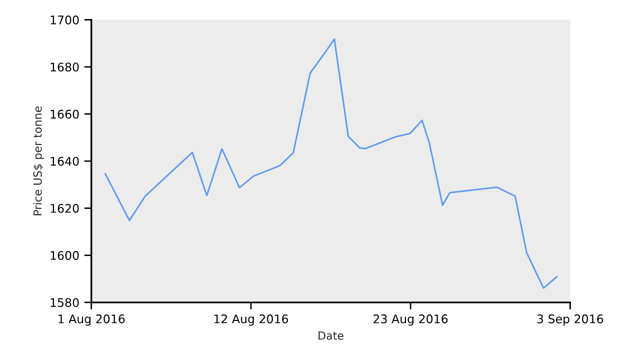 This screenshot has height=360, width=630. What do you see at coordinates (64, 303) in the screenshot?
I see `y-tick-label: 1580` at bounding box center [64, 303].